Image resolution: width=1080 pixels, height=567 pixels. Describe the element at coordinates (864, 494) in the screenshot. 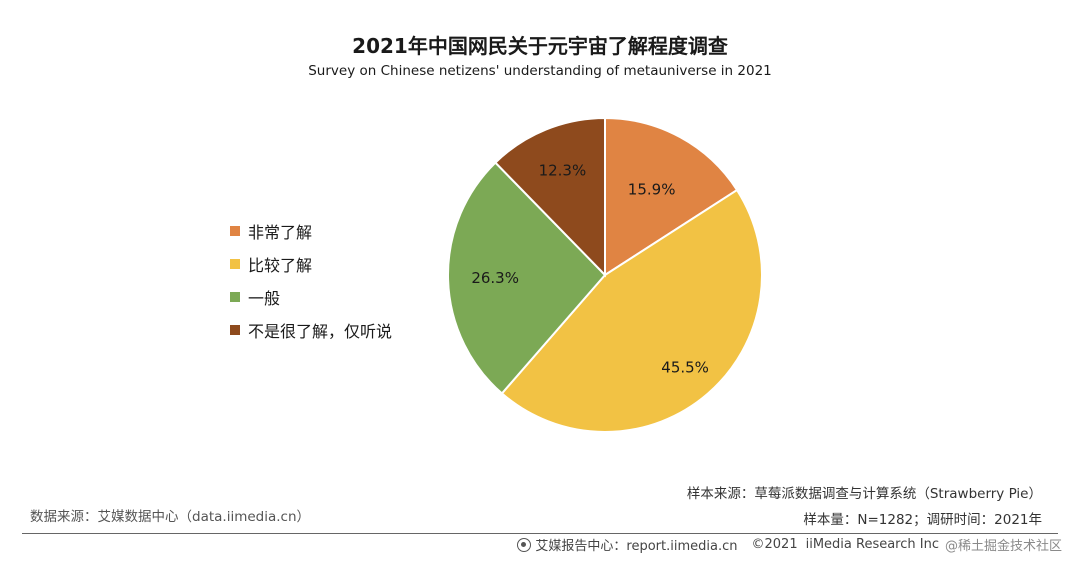

I see `sample-source: 样本来源：草莓派数据调查与计算系统（Strawberry Pie）` at that location.